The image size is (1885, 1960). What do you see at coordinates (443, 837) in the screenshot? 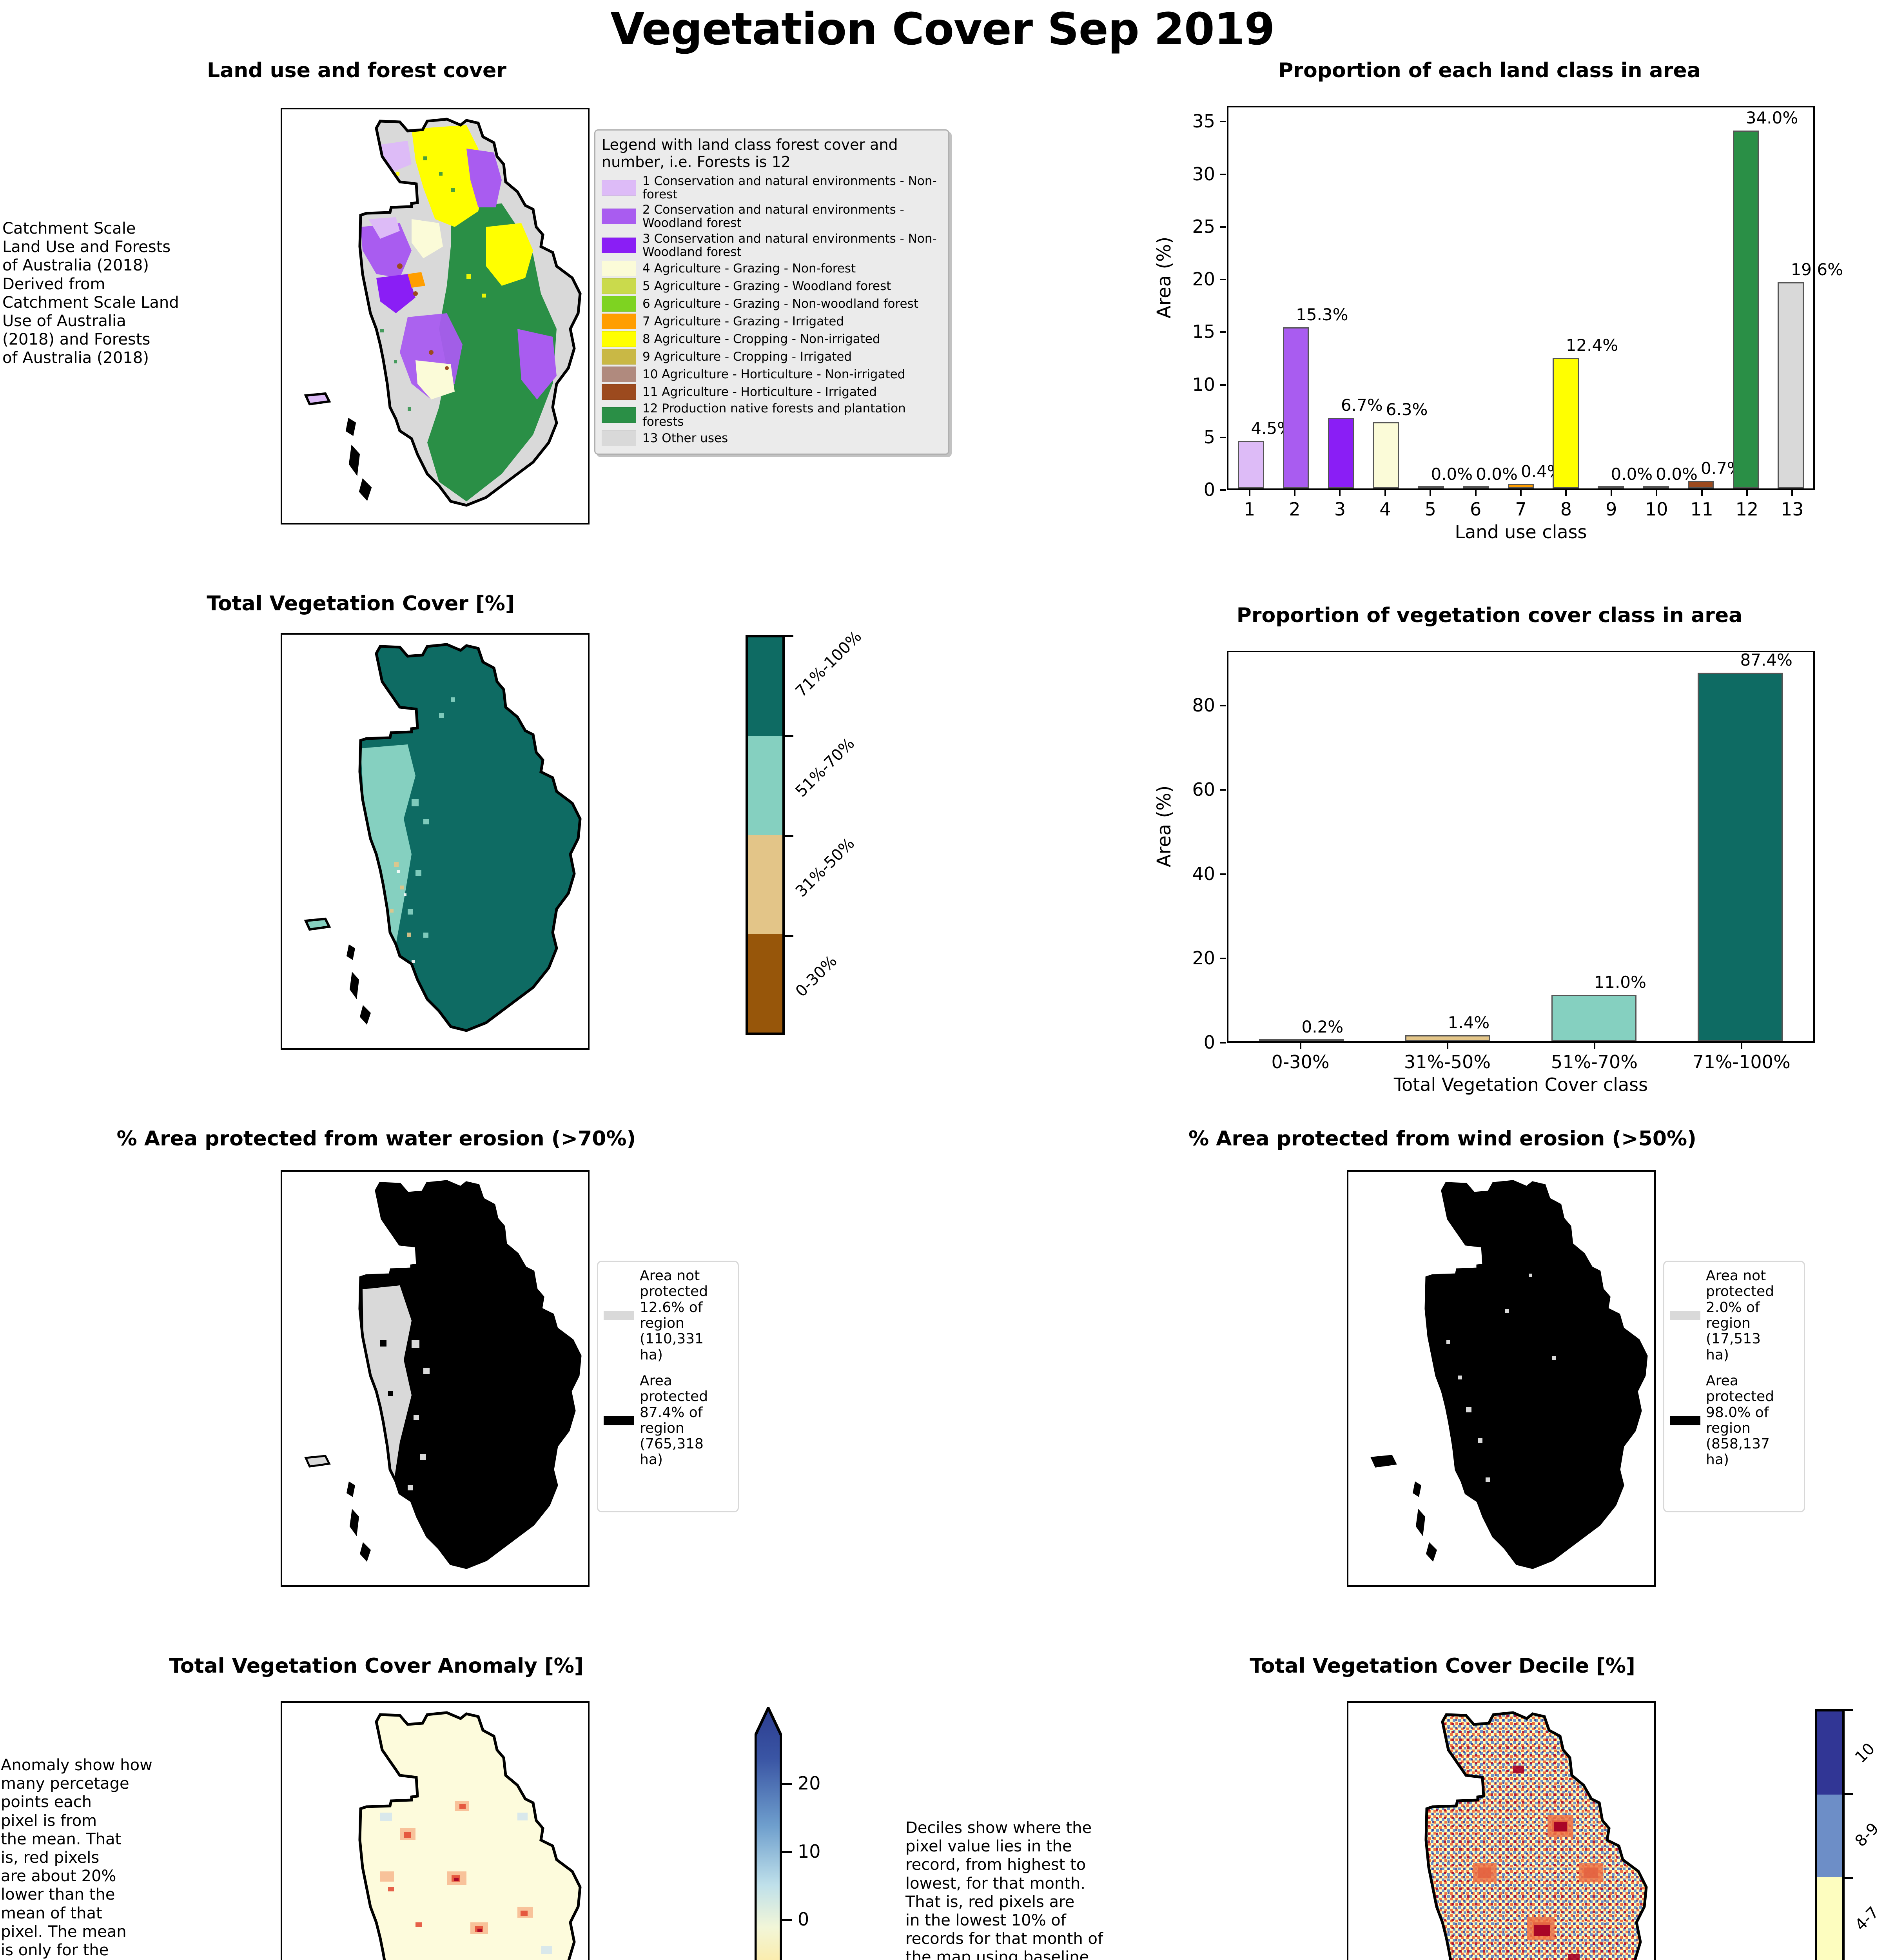
I see `veg-cover-map-graphic` at bounding box center [443, 837].